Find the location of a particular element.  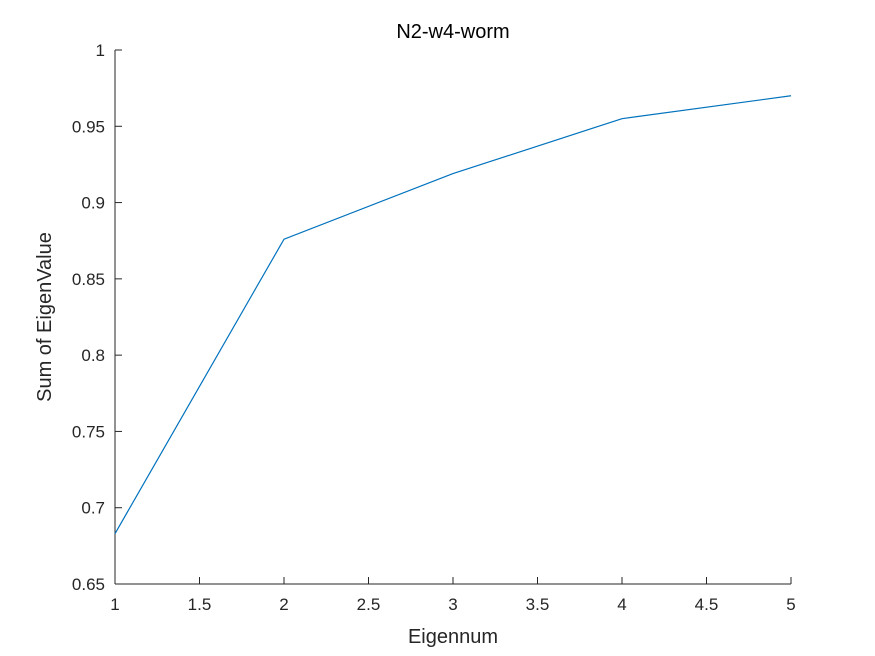

x-tick-label: 4 is located at coordinates (621, 604).